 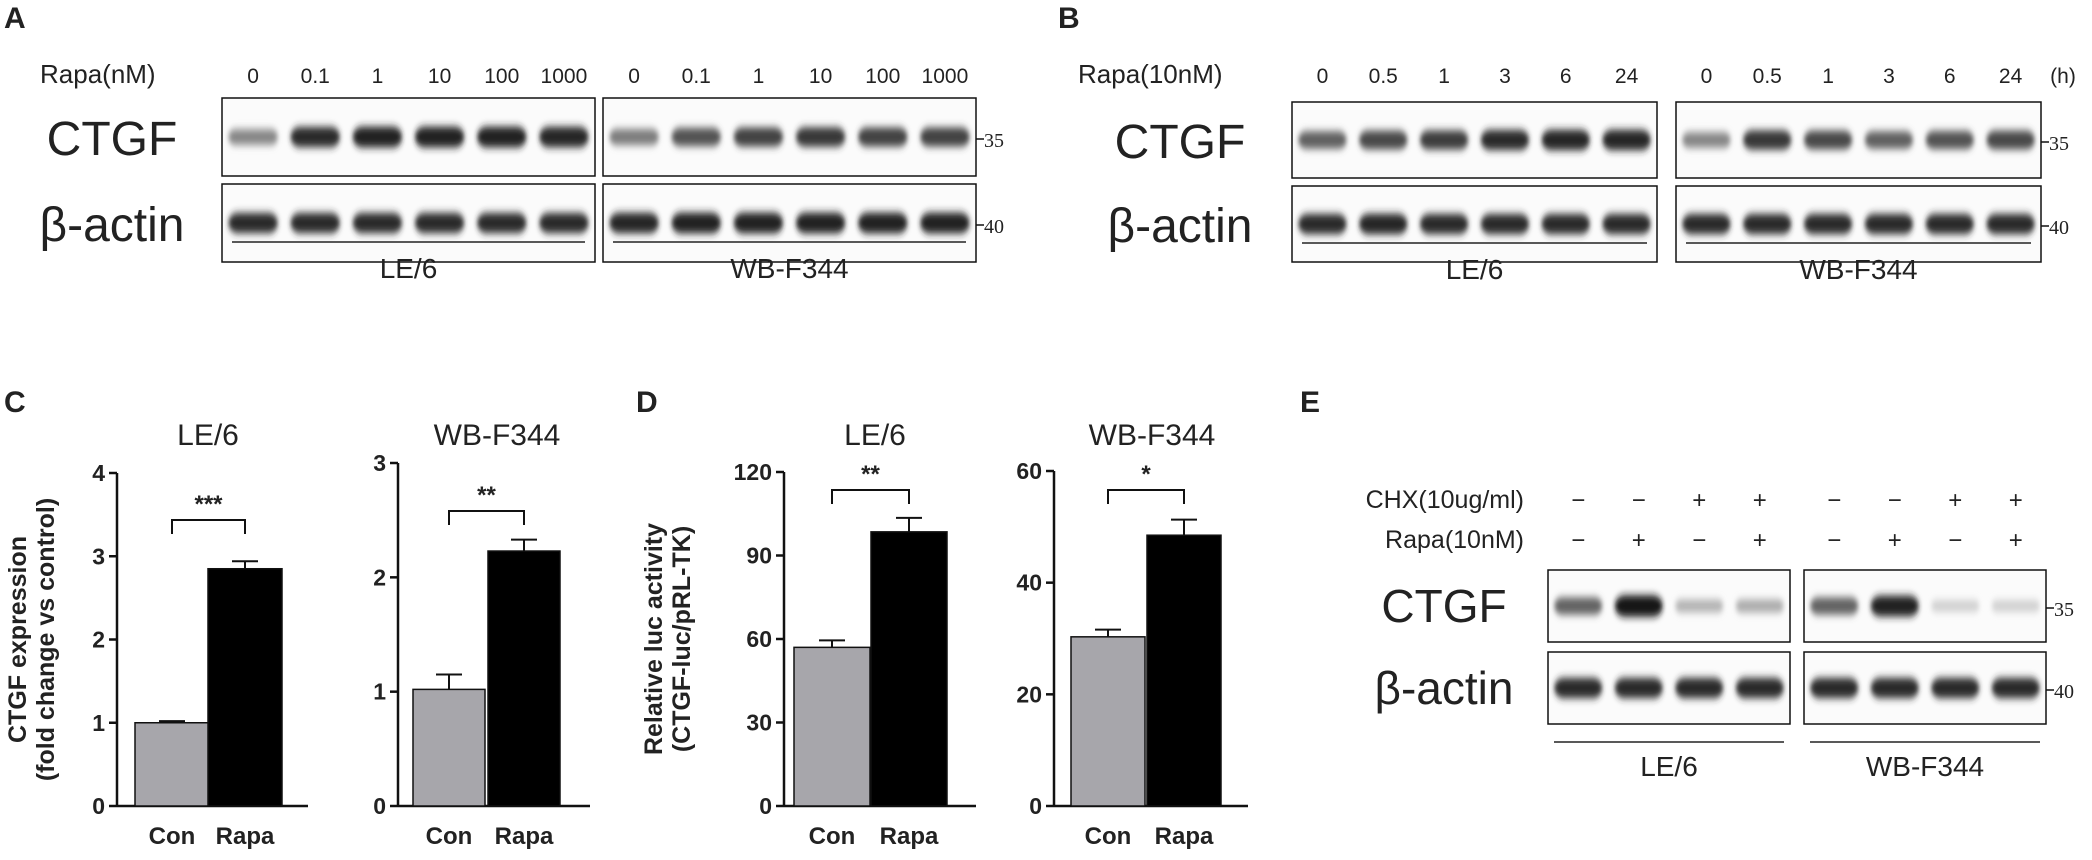 I want to click on y-axis-label-line: Relative luc activity, so click(x=654, y=639).